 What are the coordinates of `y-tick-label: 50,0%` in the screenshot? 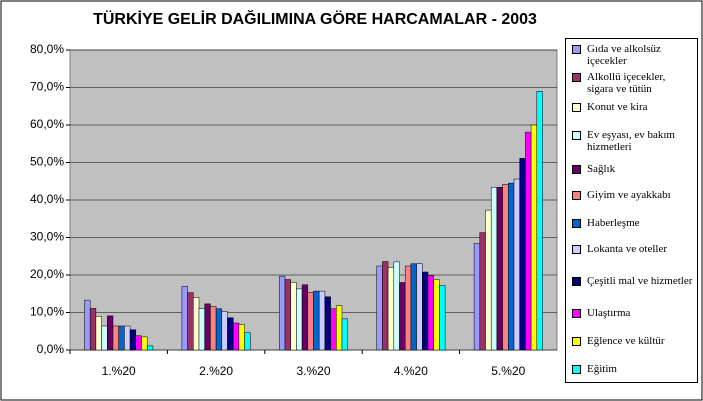 It's located at (47, 162).